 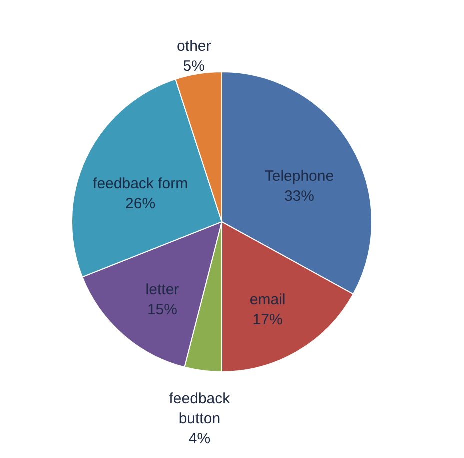 I want to click on slice-label: Telephone, so click(x=299, y=177).